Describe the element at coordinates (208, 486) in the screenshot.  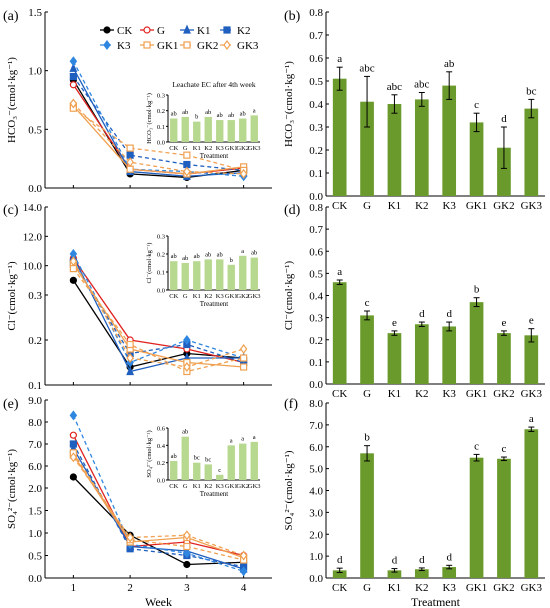
I see `inset-e-x-tick-label: K2` at that location.